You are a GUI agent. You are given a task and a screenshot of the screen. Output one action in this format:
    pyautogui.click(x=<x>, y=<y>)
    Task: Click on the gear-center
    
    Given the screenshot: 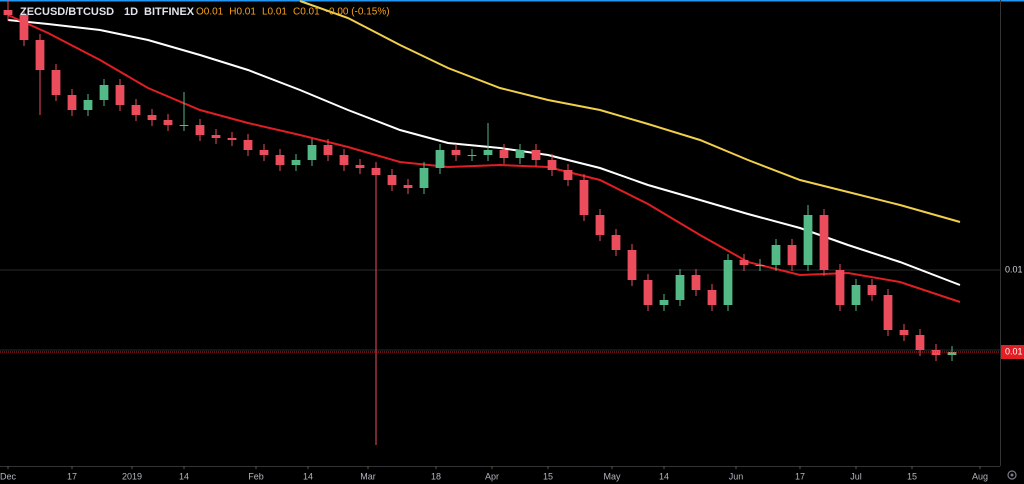 What is the action you would take?
    pyautogui.click(x=1012, y=475)
    